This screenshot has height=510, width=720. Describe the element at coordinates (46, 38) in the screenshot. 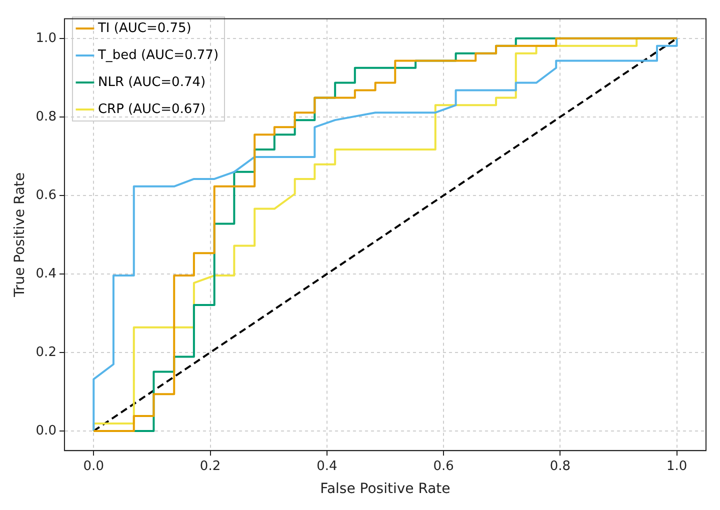

I see `y-tick-label: 1.0` at that location.